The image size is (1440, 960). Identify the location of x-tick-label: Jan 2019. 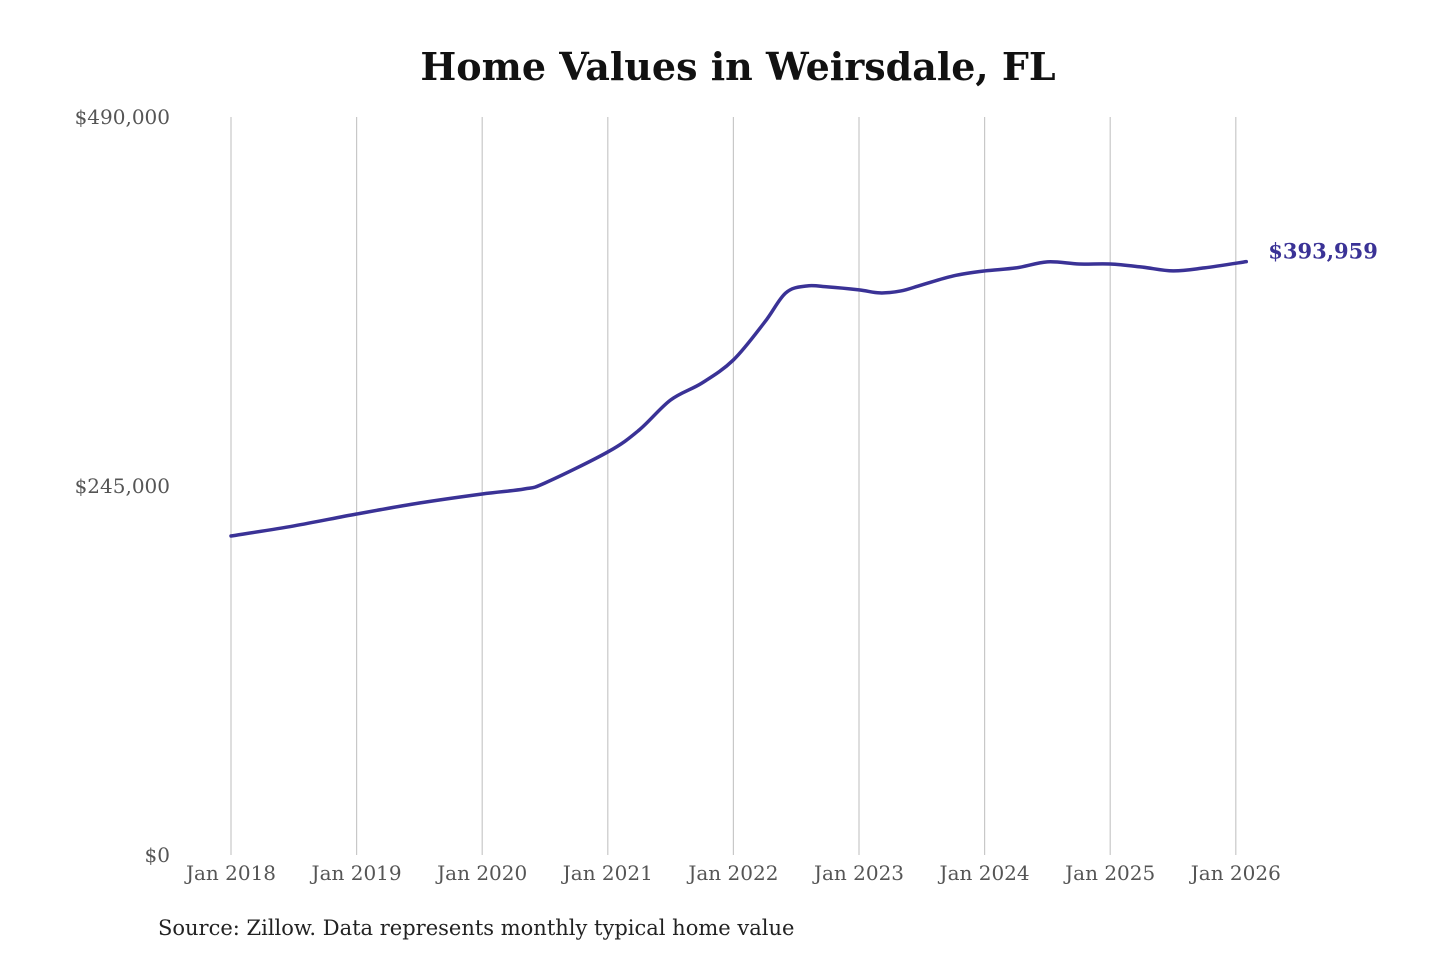
(356, 873).